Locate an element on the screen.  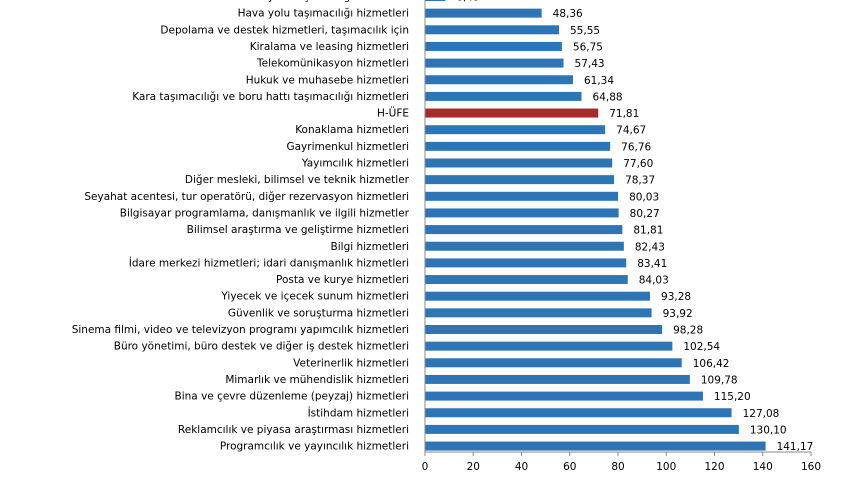
category-label: Programcılık ve yayıncılık hizmetleri is located at coordinates (314, 447).